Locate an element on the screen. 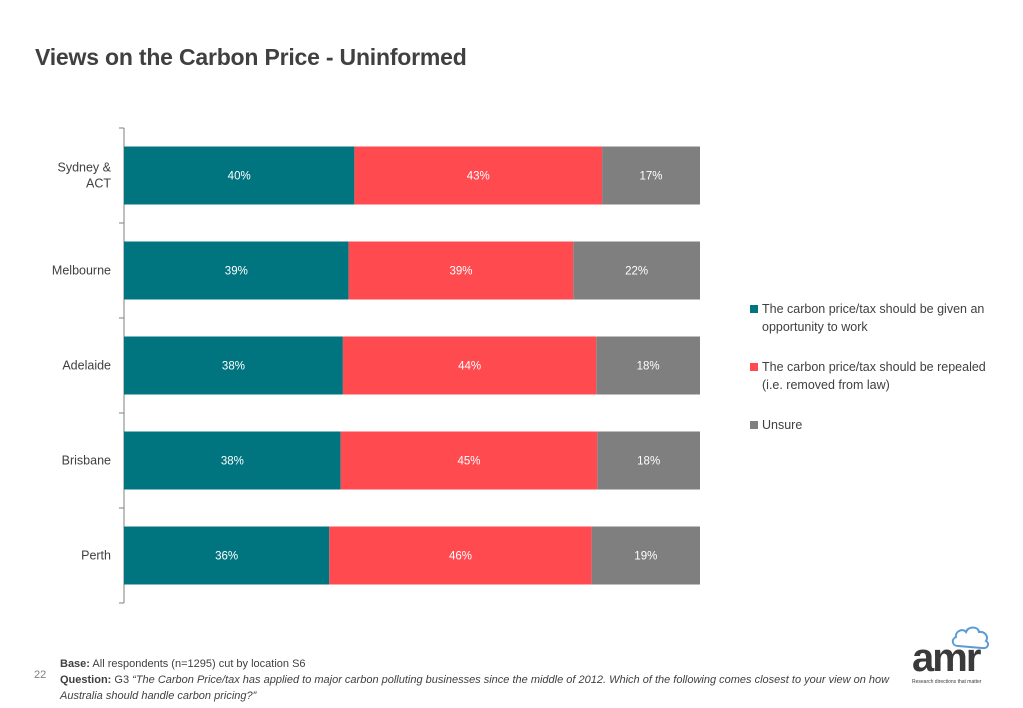 This screenshot has height=708, width=1023. category-label-brisbane: Brisbane is located at coordinates (86, 461).